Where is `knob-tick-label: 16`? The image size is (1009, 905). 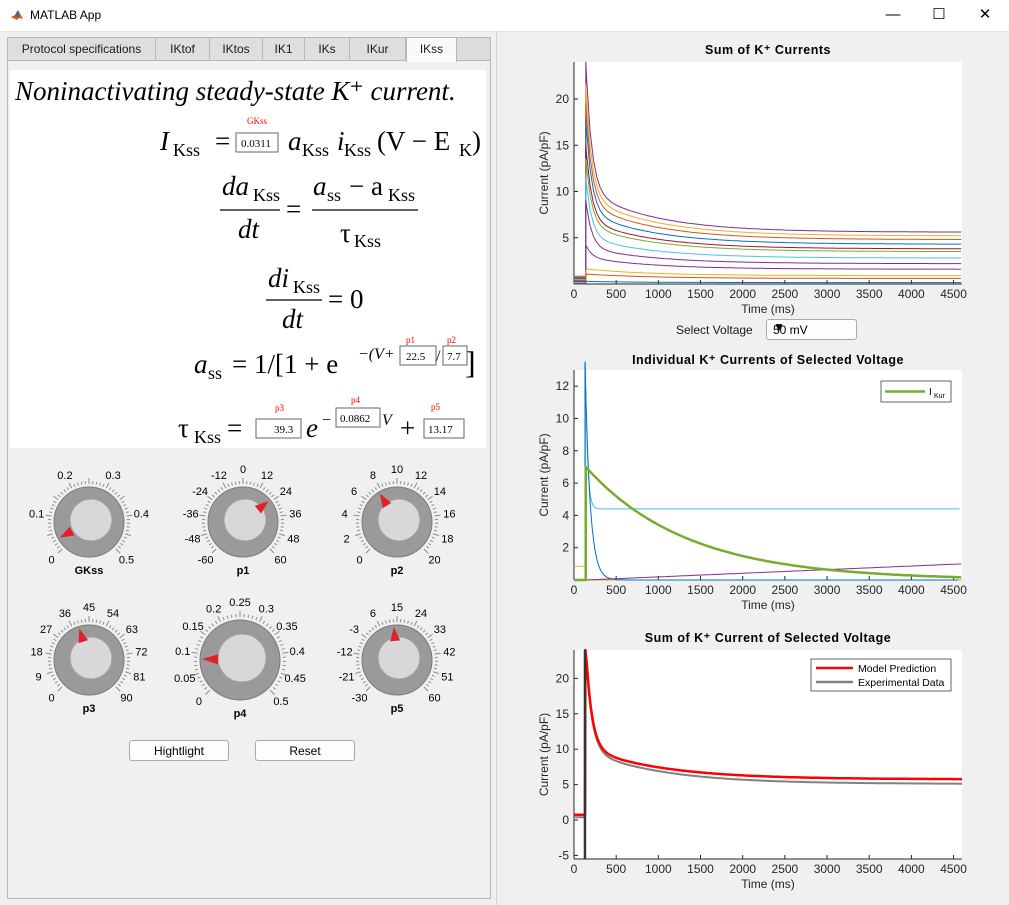
knob-tick-label: 16 is located at coordinates (449, 515).